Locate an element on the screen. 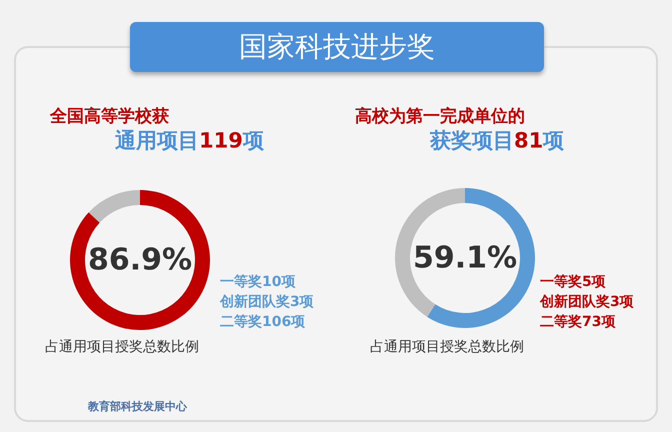 Image resolution: width=672 pixels, height=432 pixels. text: 一等奖10项 is located at coordinates (258, 282).